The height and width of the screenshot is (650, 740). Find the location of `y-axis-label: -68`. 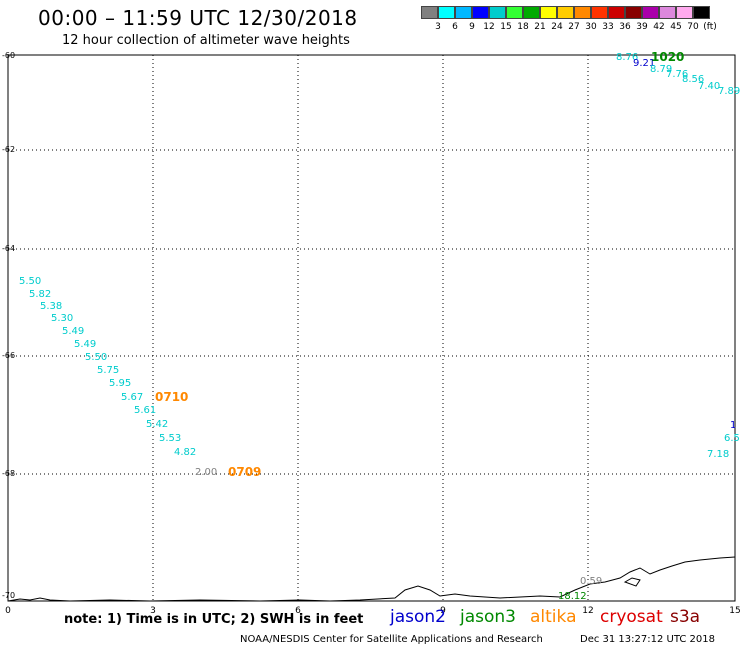

y-axis-label: -68 is located at coordinates (8, 473).